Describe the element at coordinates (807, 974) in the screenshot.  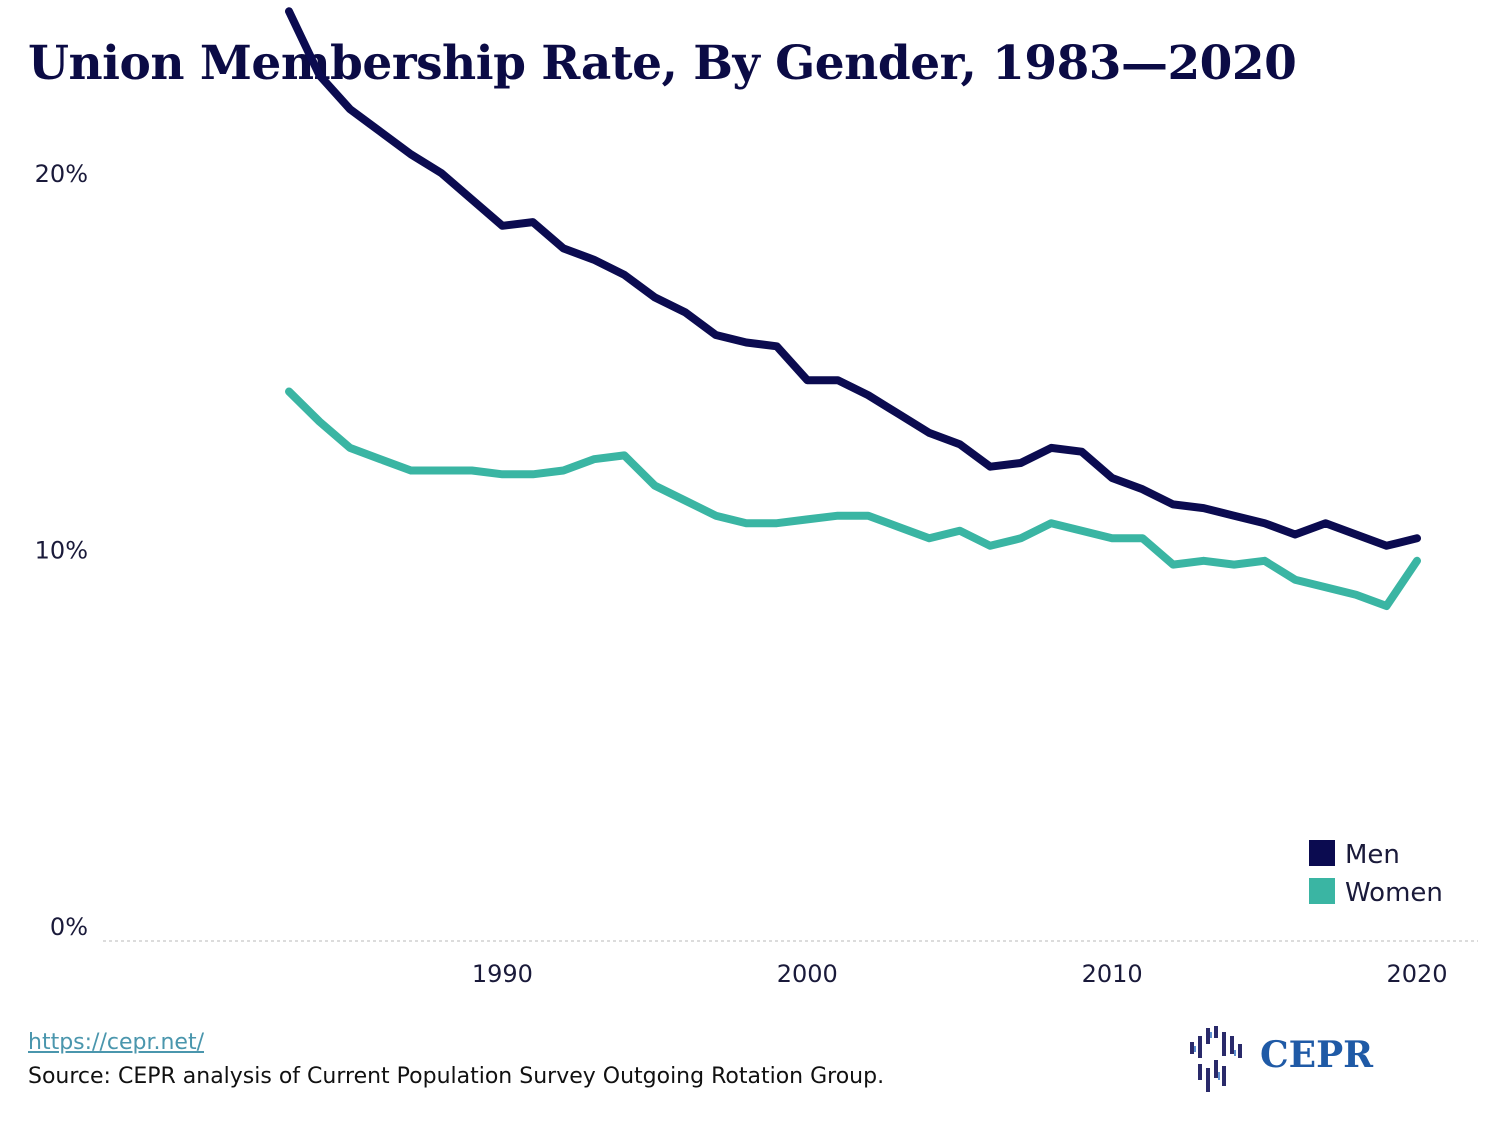
I see `x-tick-label: 2000` at that location.